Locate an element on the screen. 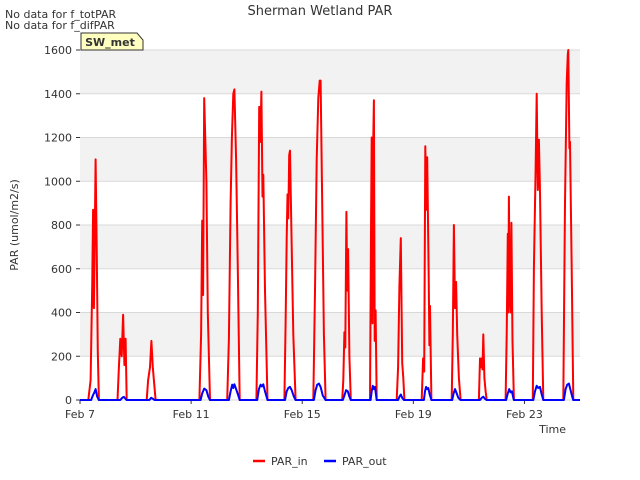  legend-label-par-in: PAR_in is located at coordinates (289, 461).